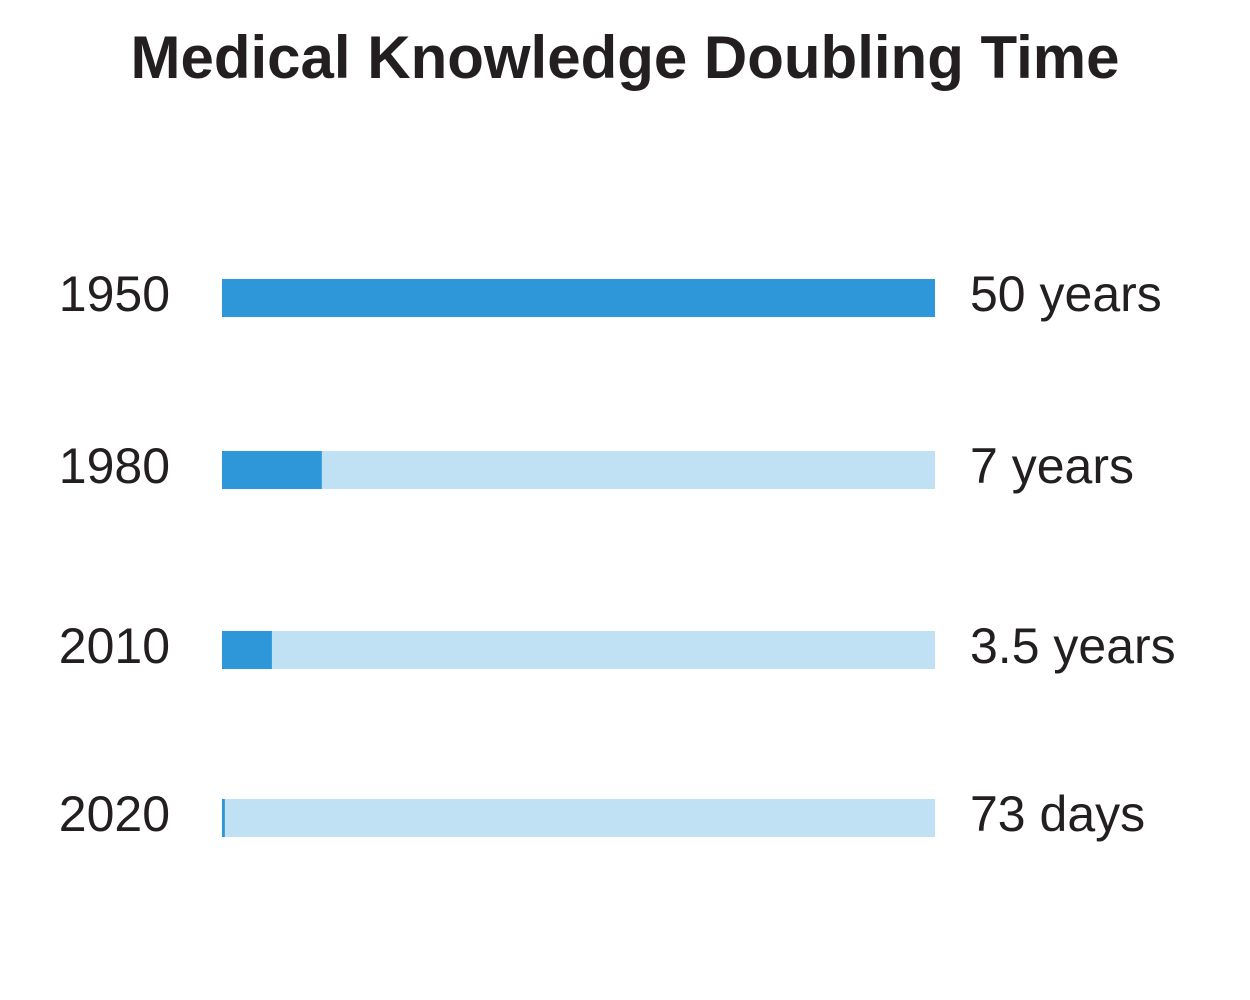  I want to click on category-label: 1980, so click(114, 466).